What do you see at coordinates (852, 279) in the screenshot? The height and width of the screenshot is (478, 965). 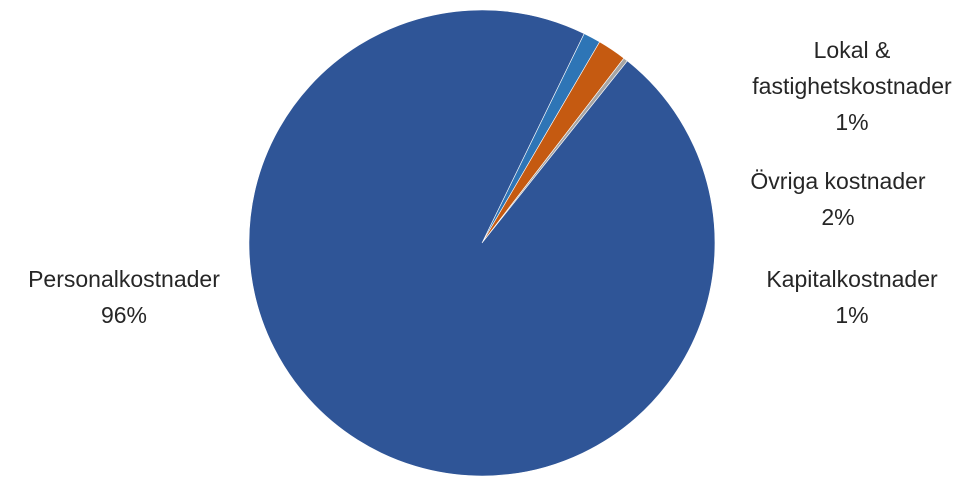 I see `data-label-category: Kapitalkostnader` at bounding box center [852, 279].